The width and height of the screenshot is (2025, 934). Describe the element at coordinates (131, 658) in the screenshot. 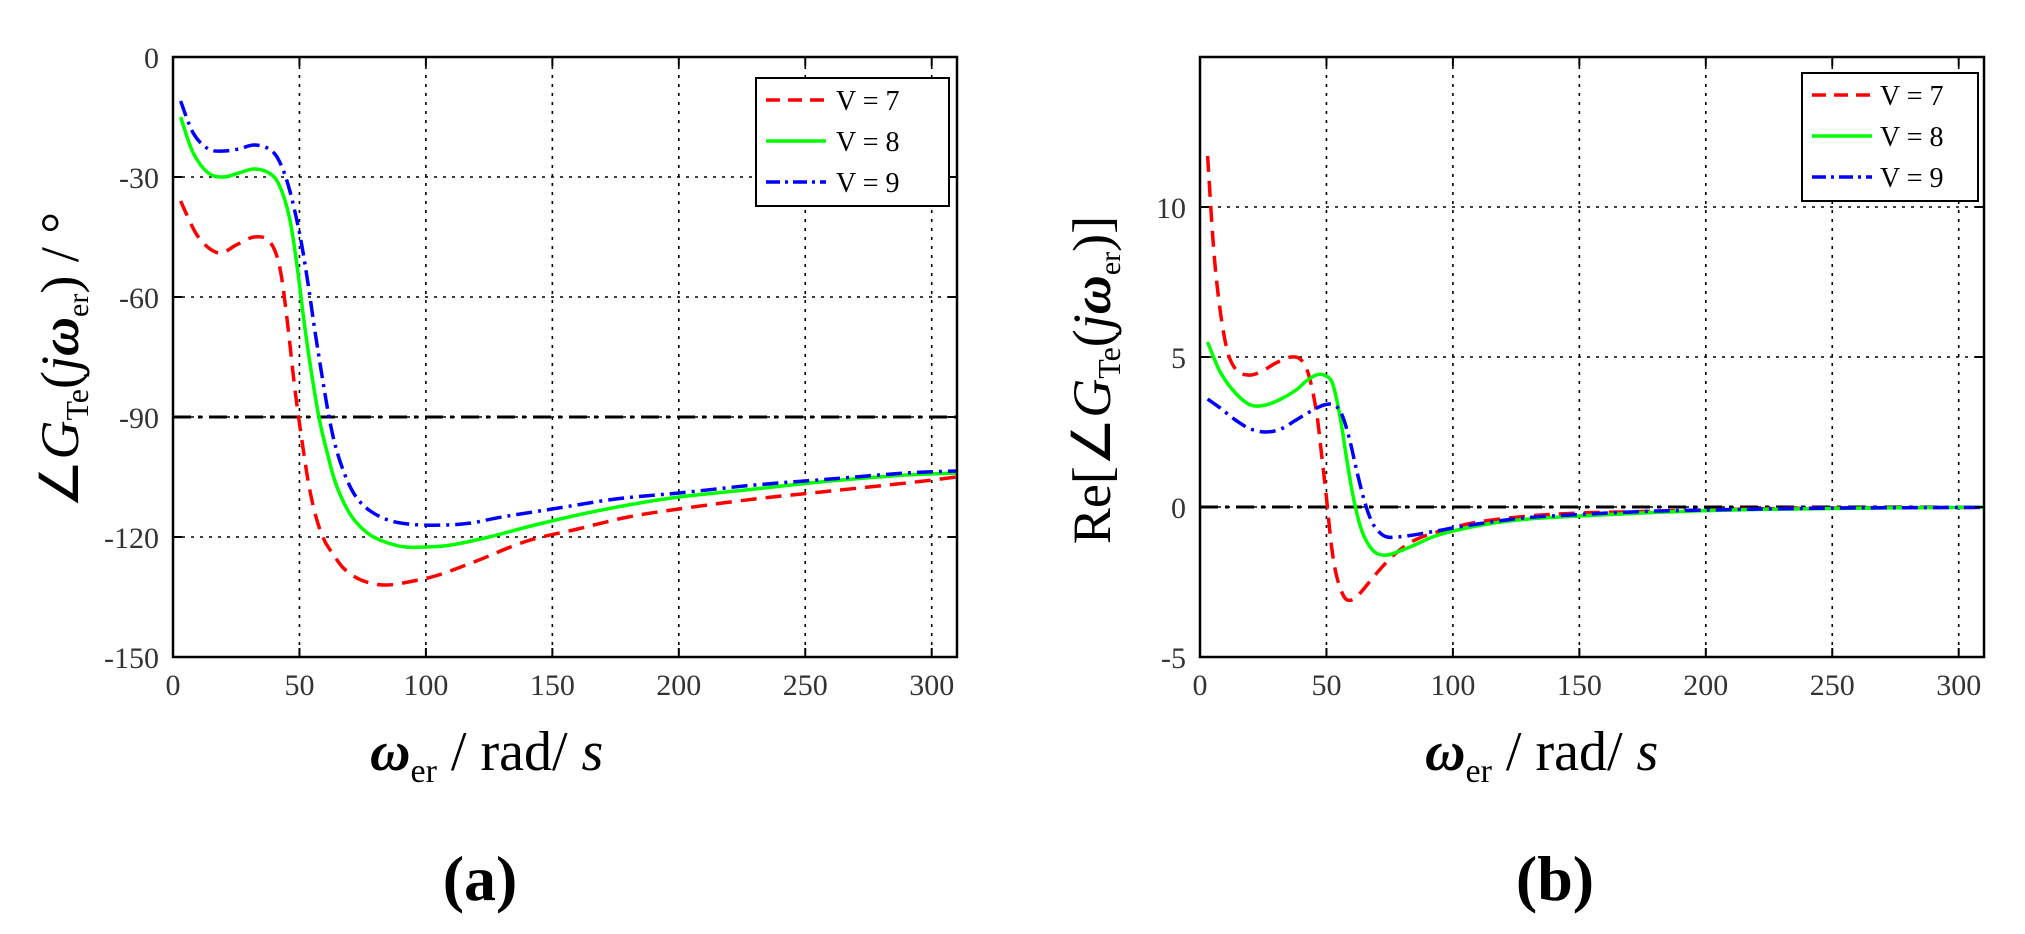

I see `y-tick-label-a-0: -150` at that location.